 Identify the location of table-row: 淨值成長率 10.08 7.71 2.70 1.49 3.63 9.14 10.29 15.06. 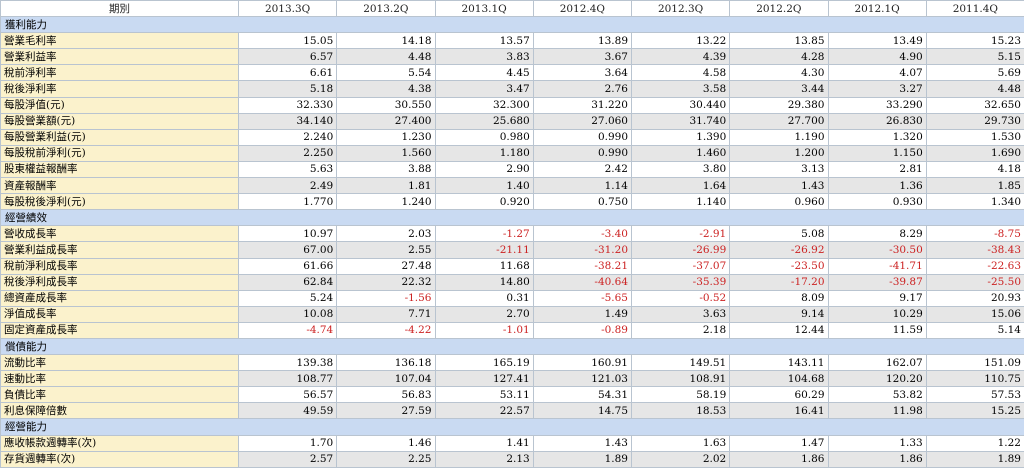
(512, 314).